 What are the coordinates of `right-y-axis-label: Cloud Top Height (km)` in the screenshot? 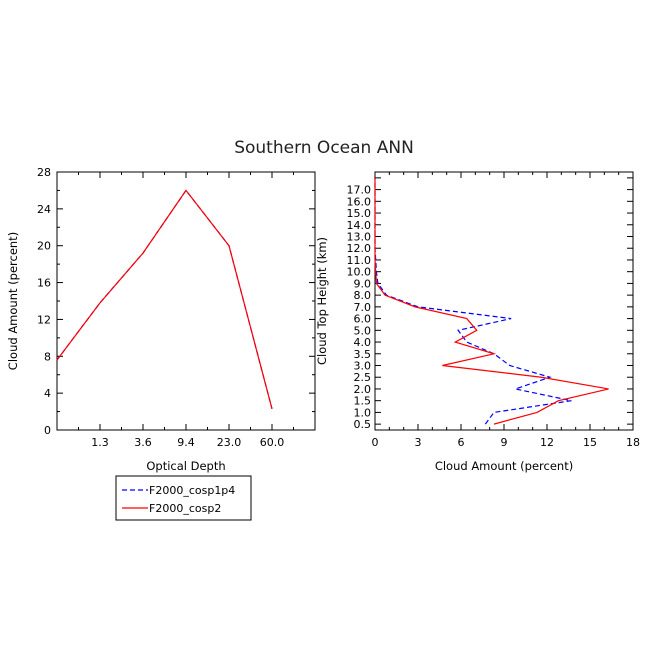 It's located at (322, 301).